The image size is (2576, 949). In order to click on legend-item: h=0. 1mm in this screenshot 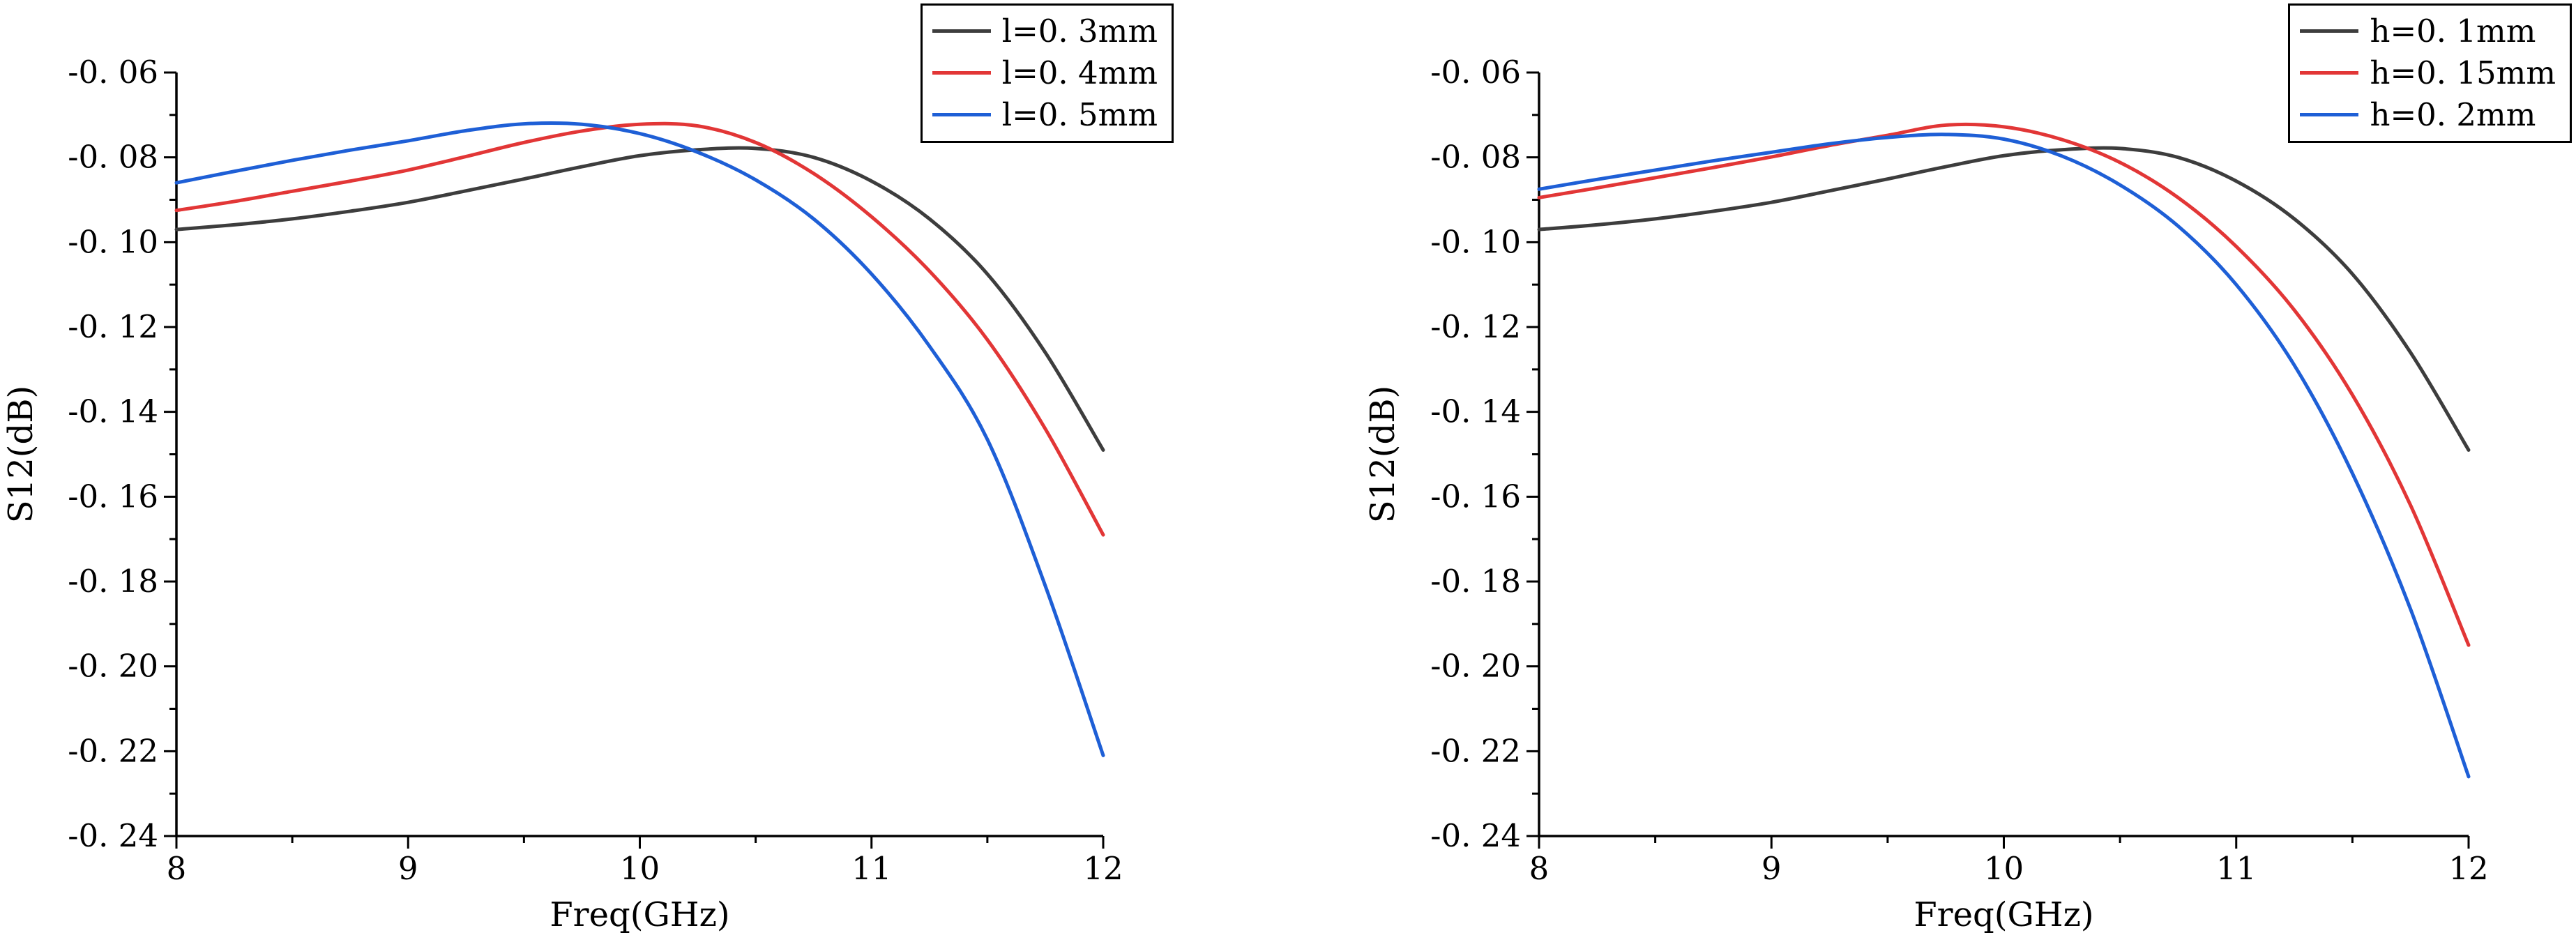, I will do `click(2428, 31)`.